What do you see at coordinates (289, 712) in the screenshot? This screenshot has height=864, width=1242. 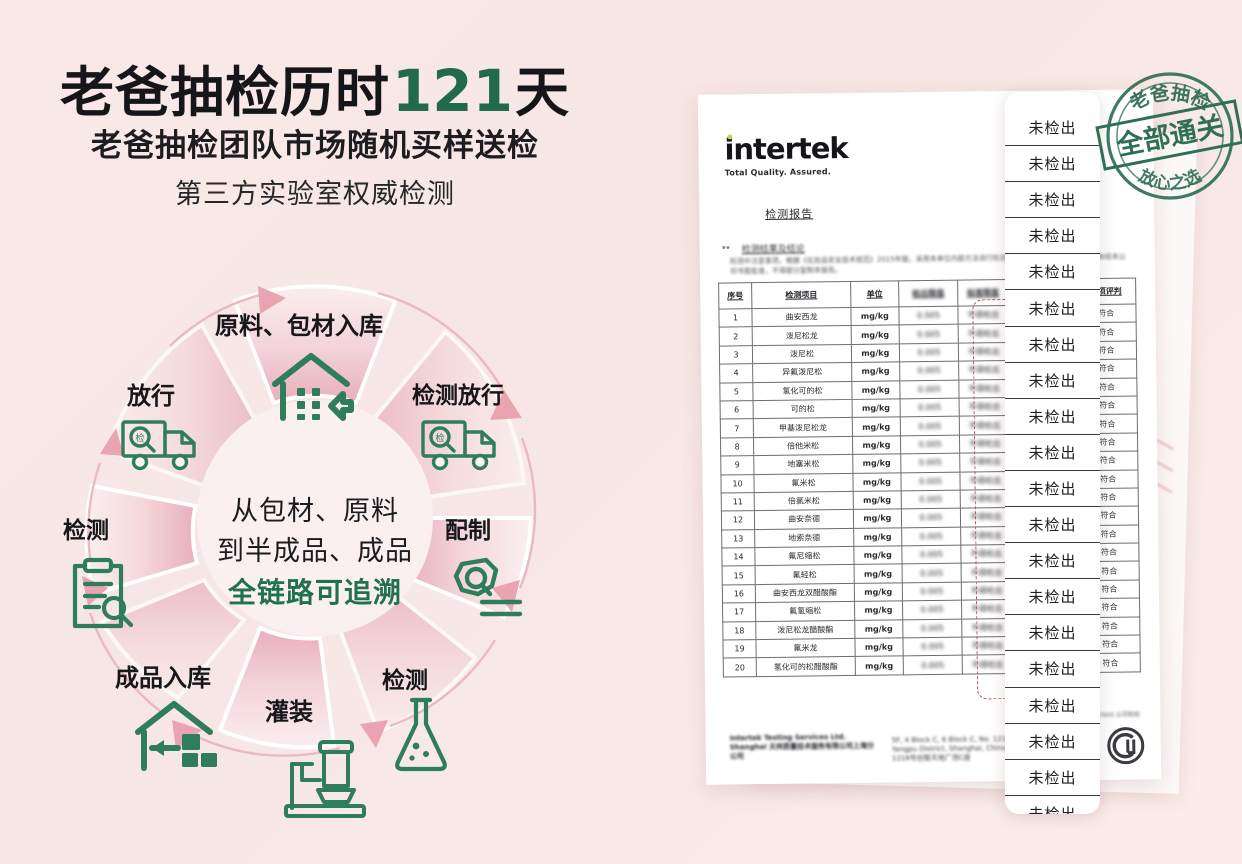 I see `segment-label-4: 灌装` at bounding box center [289, 712].